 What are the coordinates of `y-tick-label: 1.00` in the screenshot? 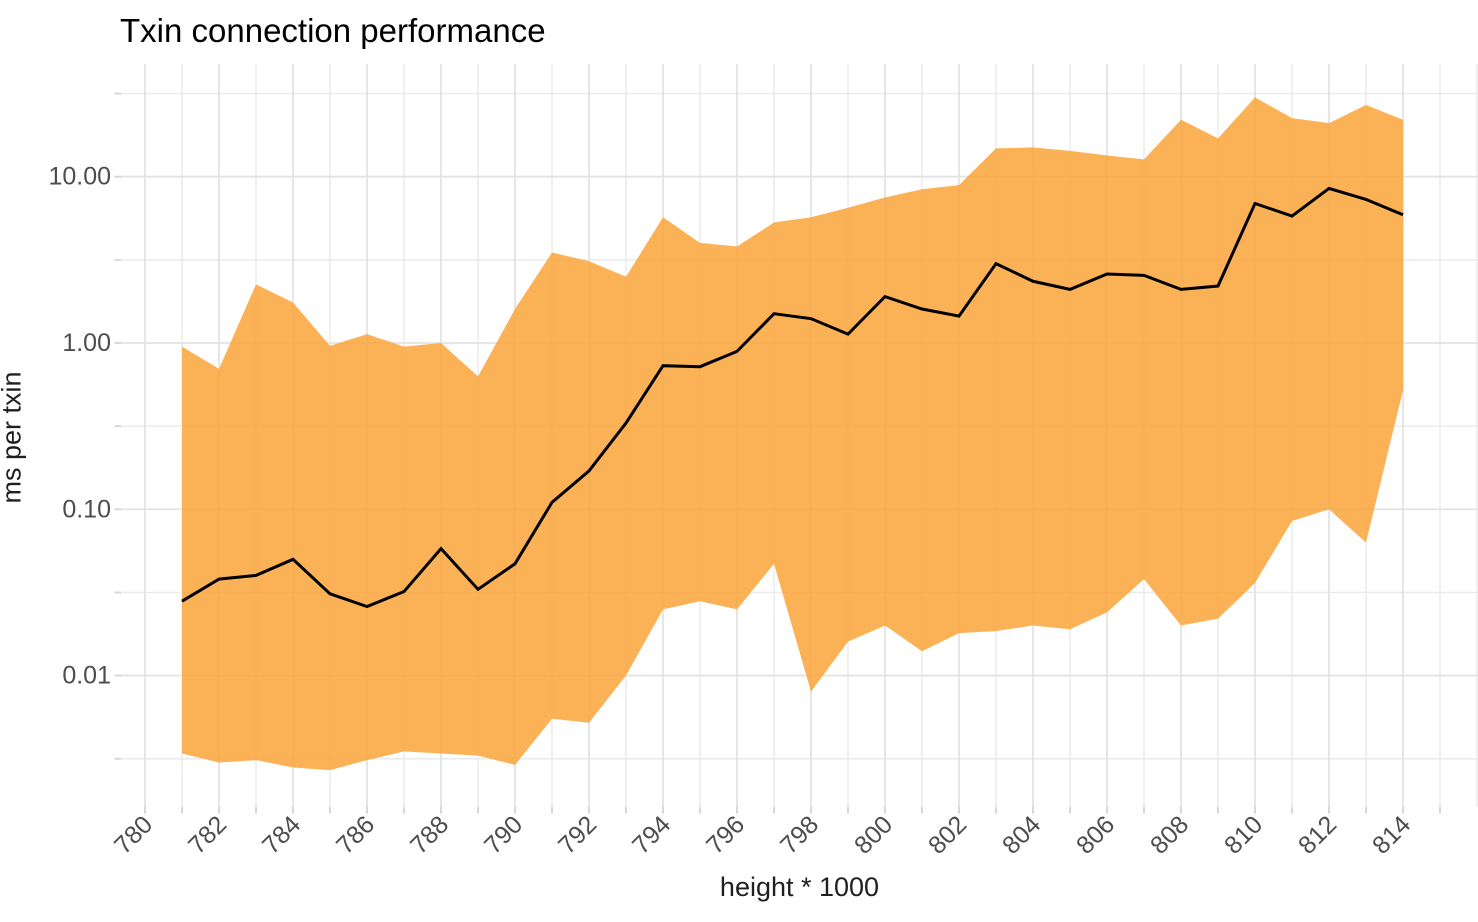 It's located at (86, 343).